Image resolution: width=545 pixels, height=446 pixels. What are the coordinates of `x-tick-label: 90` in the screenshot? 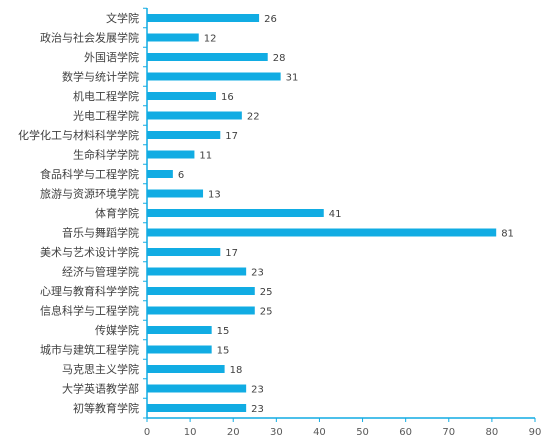 It's located at (535, 432).